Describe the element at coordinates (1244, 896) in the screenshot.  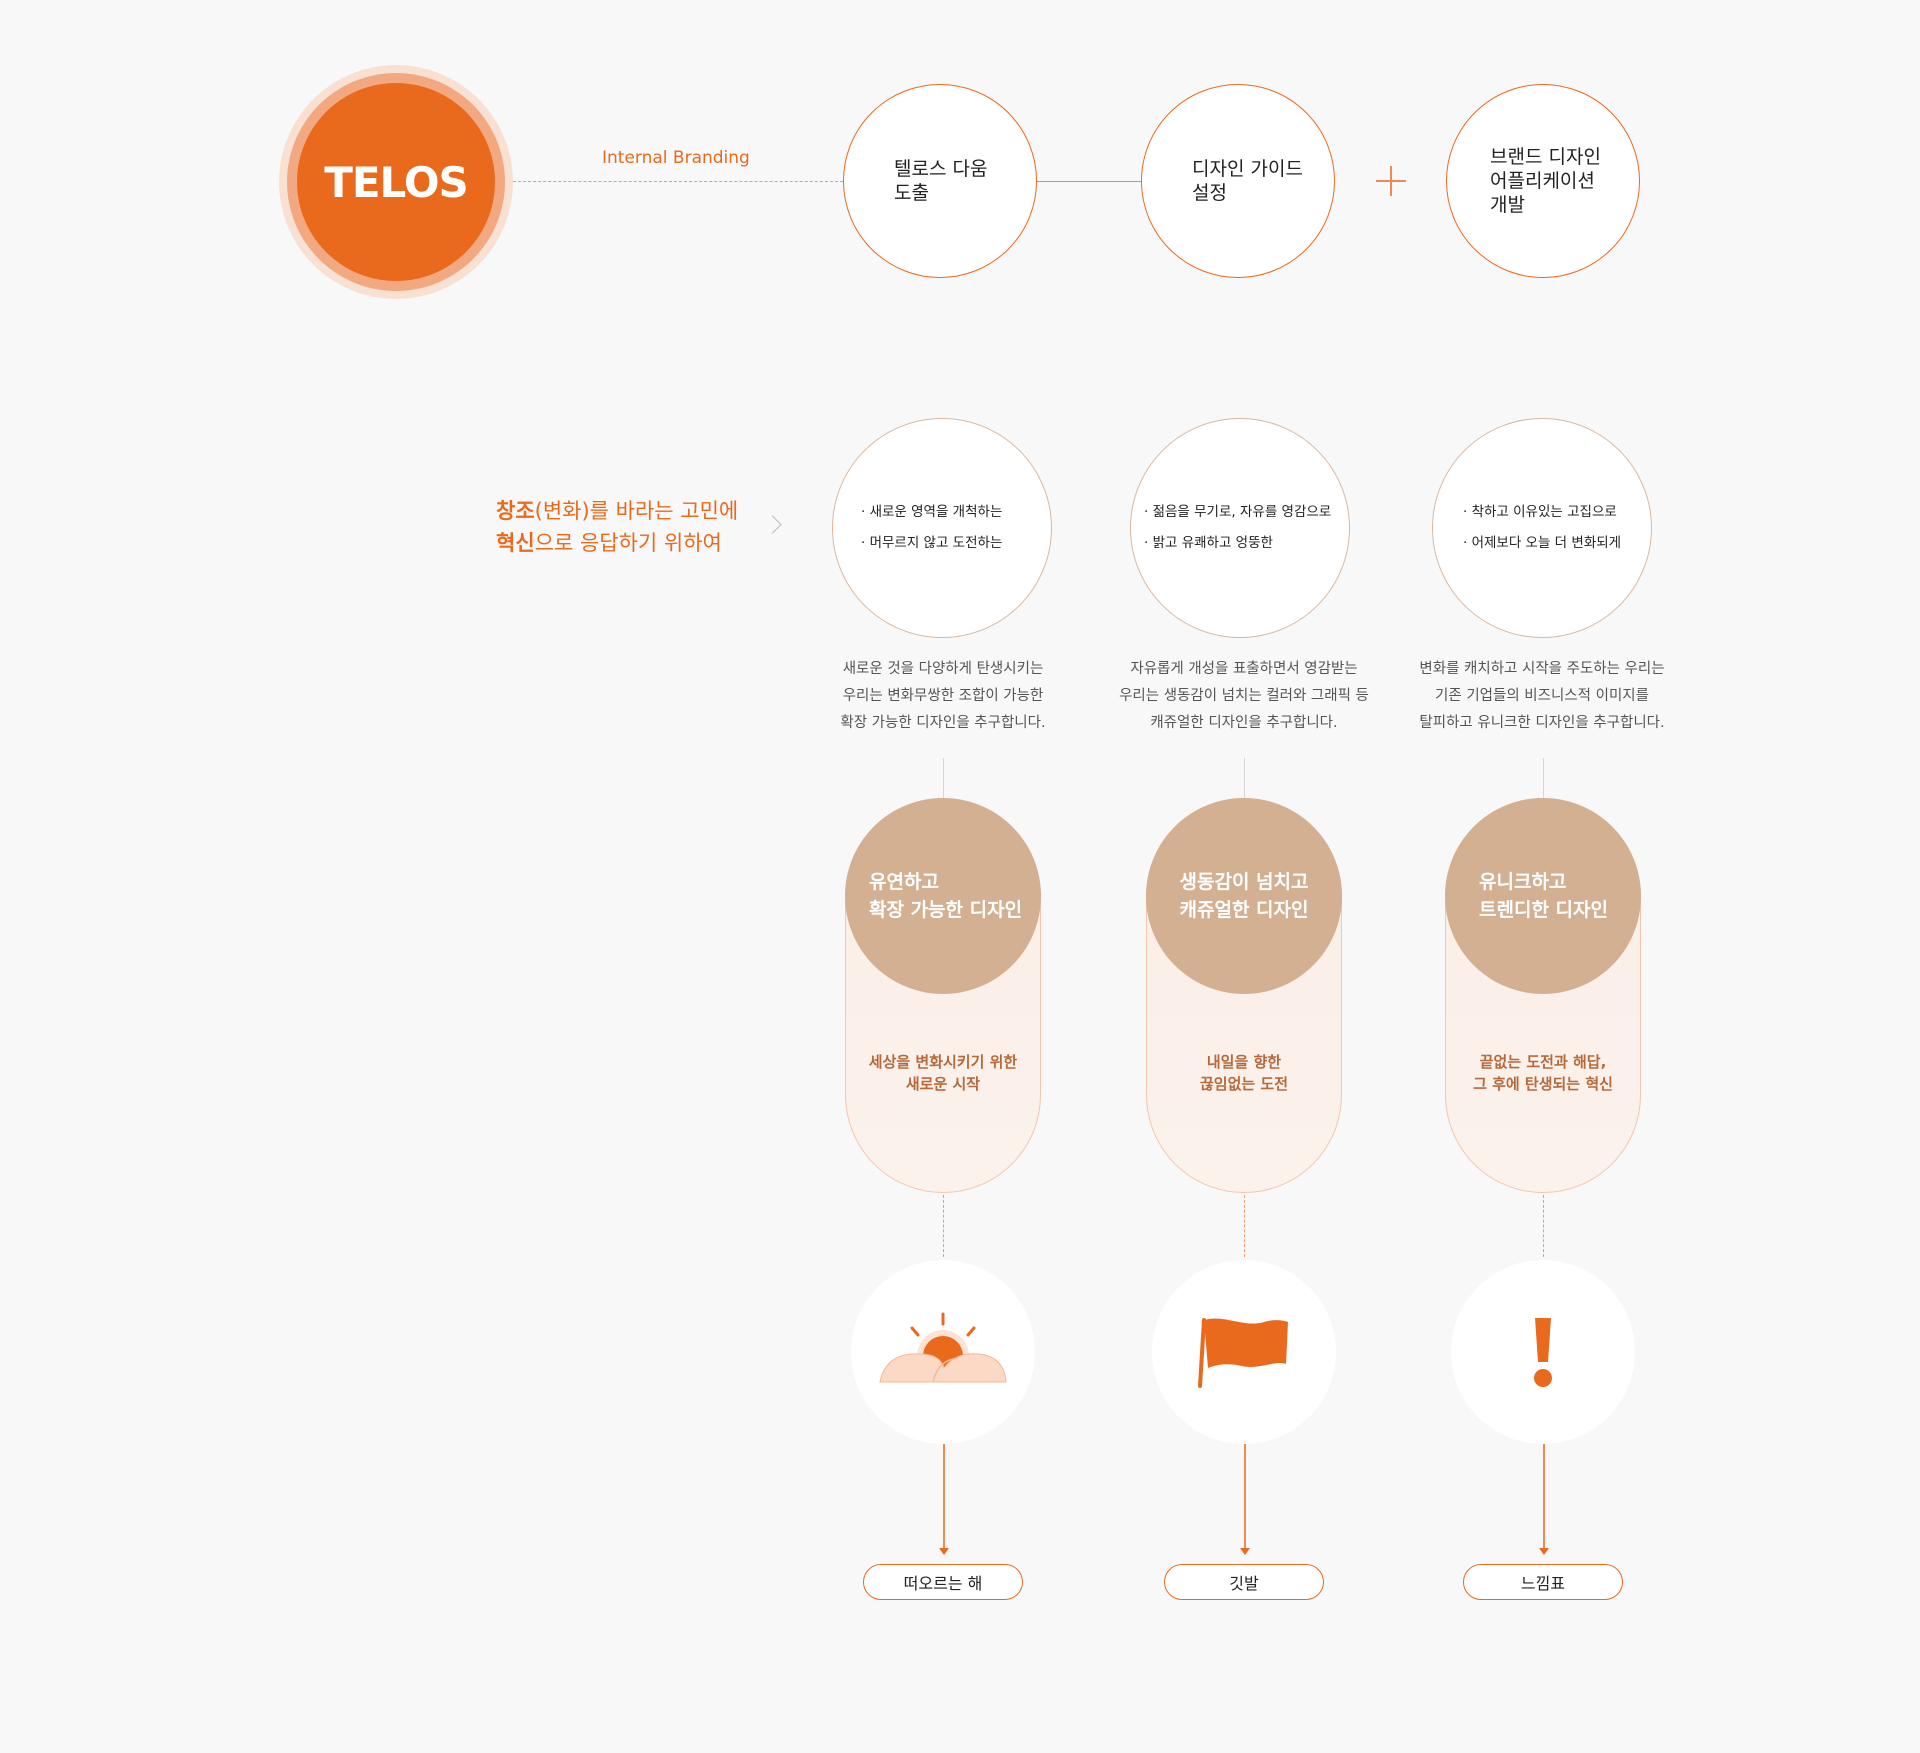
I see `keyword-circle-2: 생동감이 넘치고 캐쥬얼한 디자인` at that location.